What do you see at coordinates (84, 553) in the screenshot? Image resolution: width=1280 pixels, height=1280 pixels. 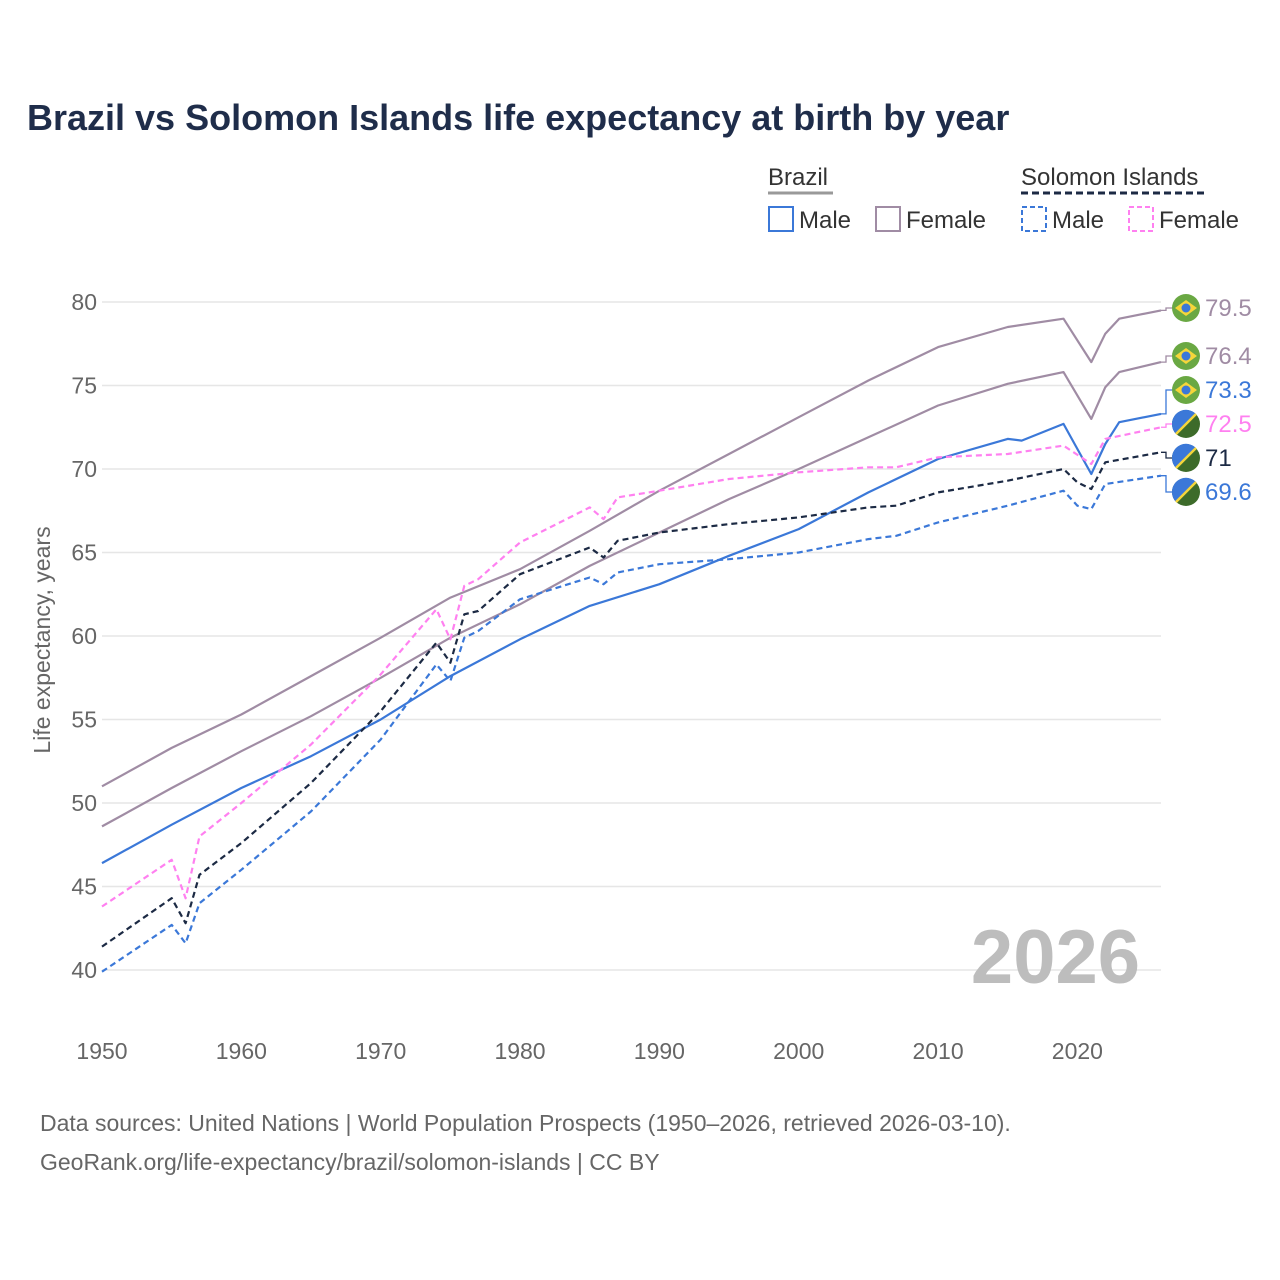 I see `y-tick-label: 65` at bounding box center [84, 553].